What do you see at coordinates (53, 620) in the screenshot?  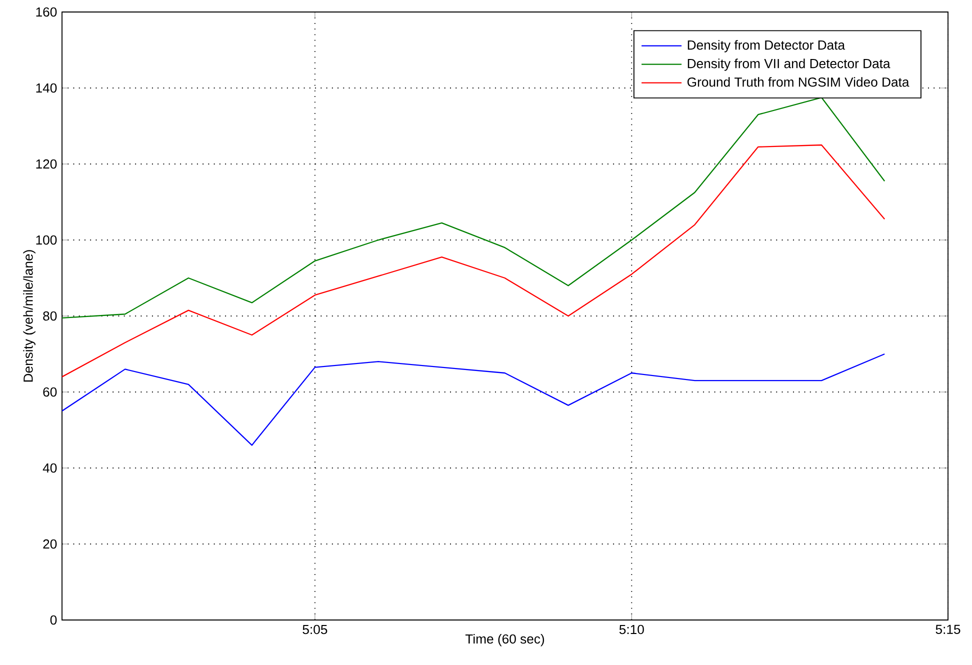 I see `y-tick-label: 0` at bounding box center [53, 620].